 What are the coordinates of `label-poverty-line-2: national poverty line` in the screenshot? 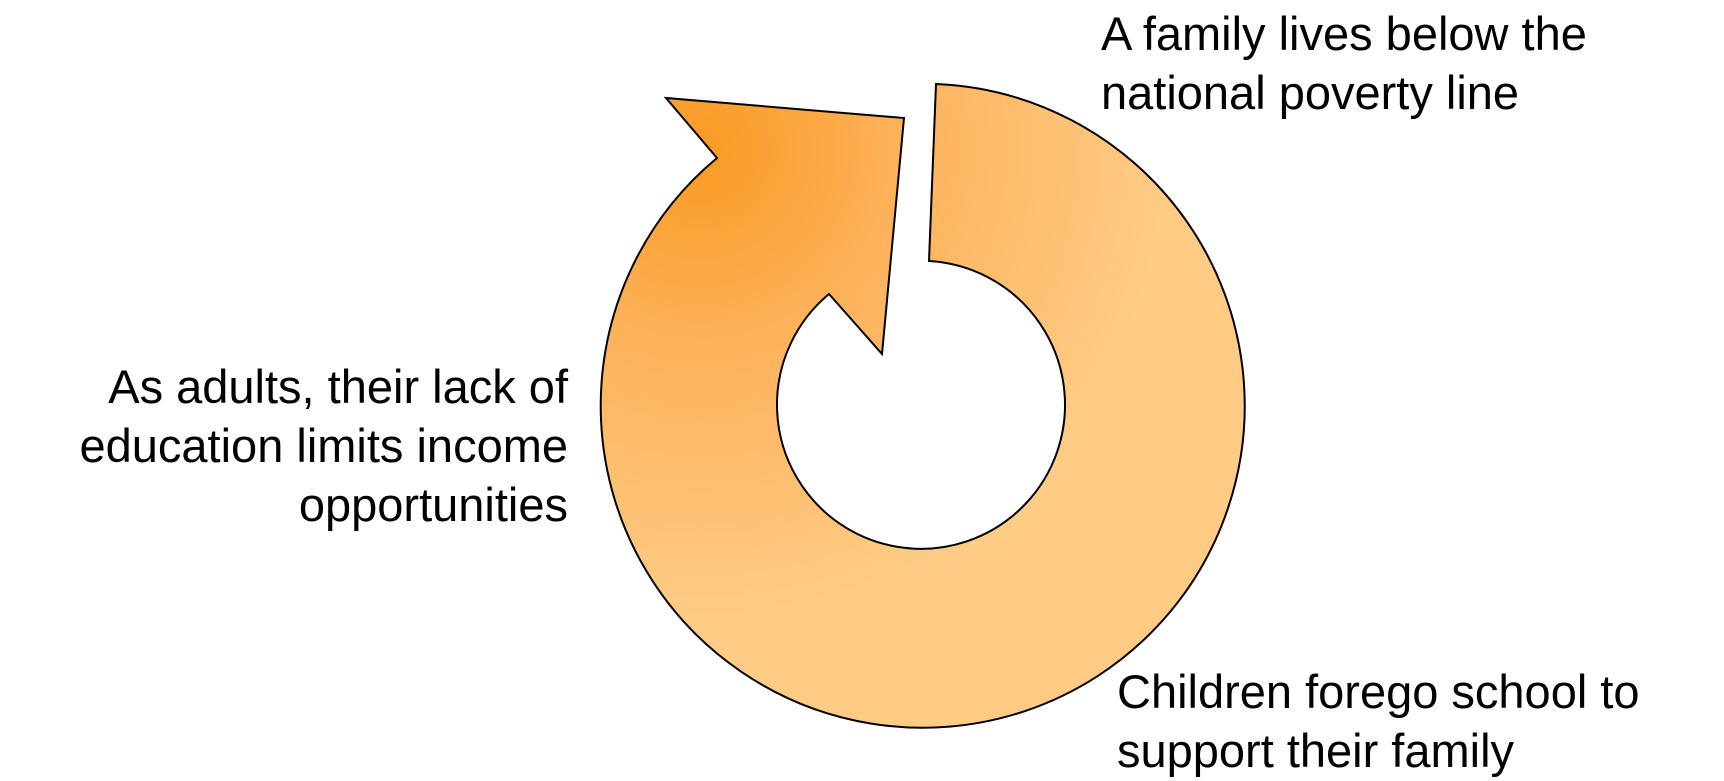 It's located at (1310, 92).